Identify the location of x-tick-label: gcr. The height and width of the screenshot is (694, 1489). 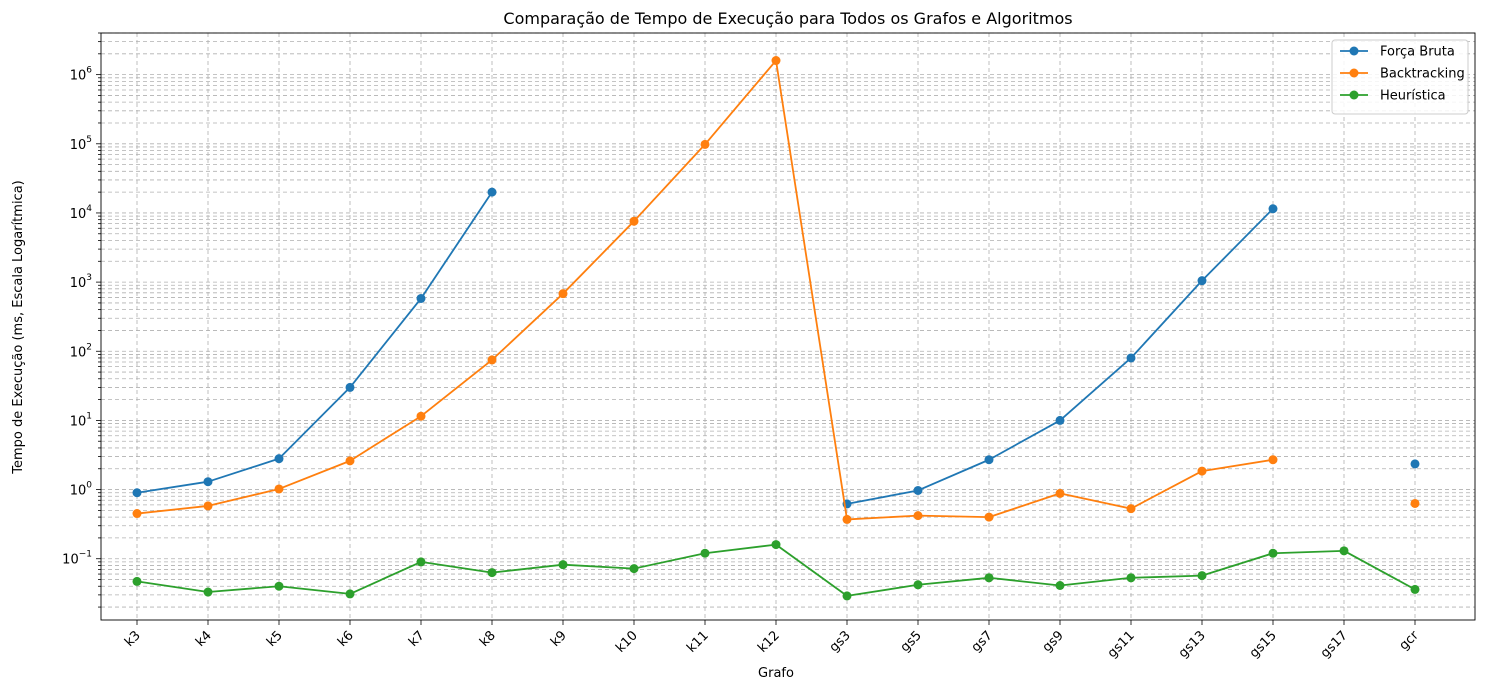
(1410, 641).